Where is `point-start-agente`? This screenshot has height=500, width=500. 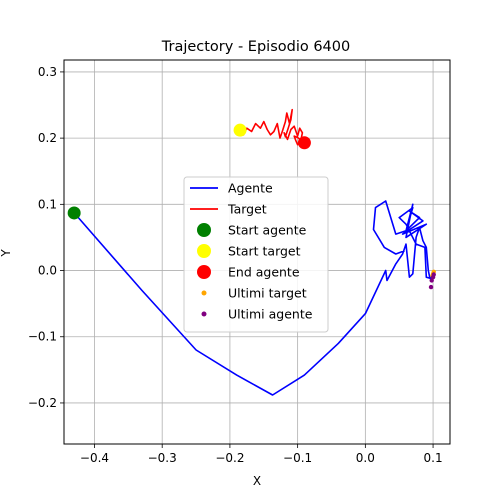 point-start-agente is located at coordinates (74, 213).